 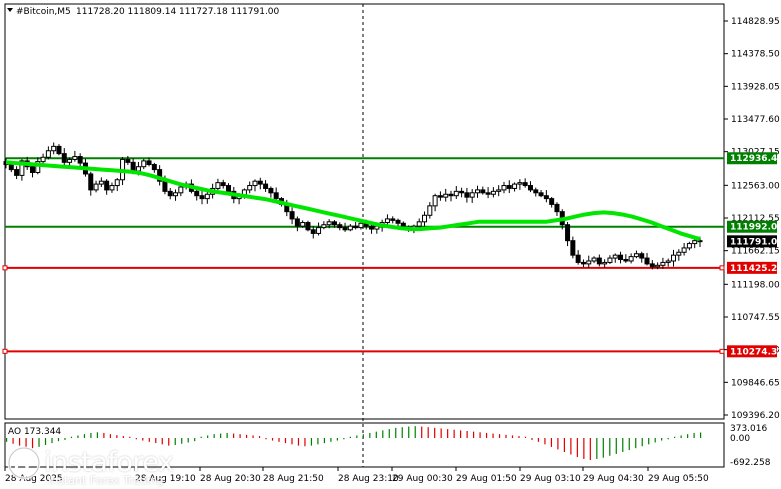 I want to click on time-tick-label: 29 Aug 00:30, so click(x=422, y=479).